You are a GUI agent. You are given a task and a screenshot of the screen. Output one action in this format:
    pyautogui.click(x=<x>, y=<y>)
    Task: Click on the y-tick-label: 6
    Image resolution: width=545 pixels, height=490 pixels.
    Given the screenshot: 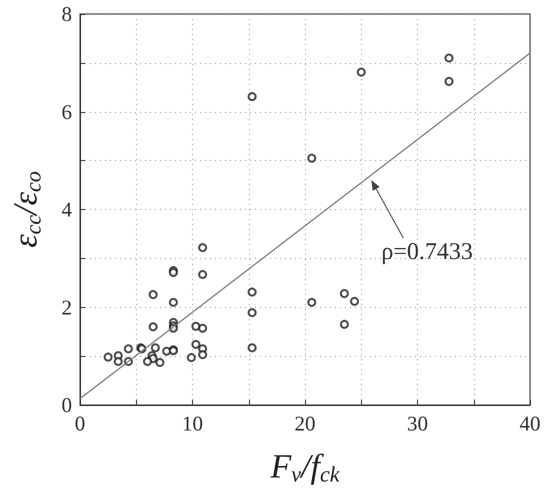 What is the action you would take?
    pyautogui.click(x=67, y=112)
    